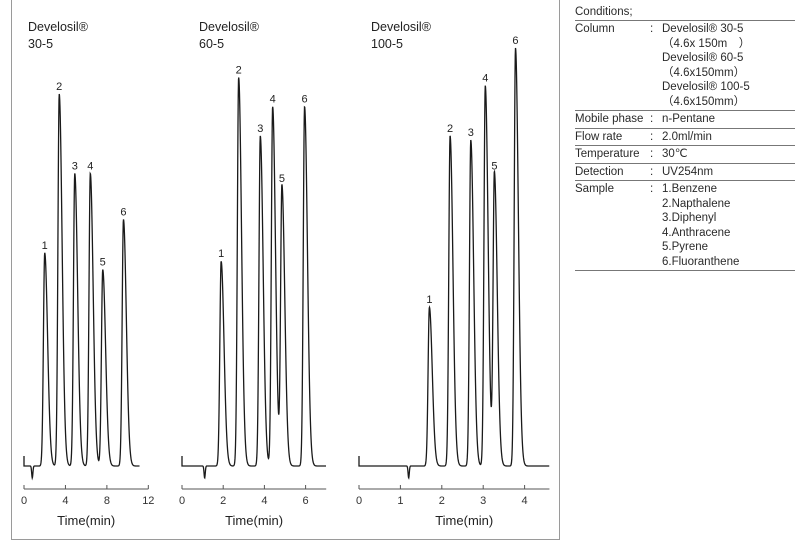 This screenshot has height=551, width=804. What do you see at coordinates (607, 154) in the screenshot?
I see `condition-key: Temperature` at bounding box center [607, 154].